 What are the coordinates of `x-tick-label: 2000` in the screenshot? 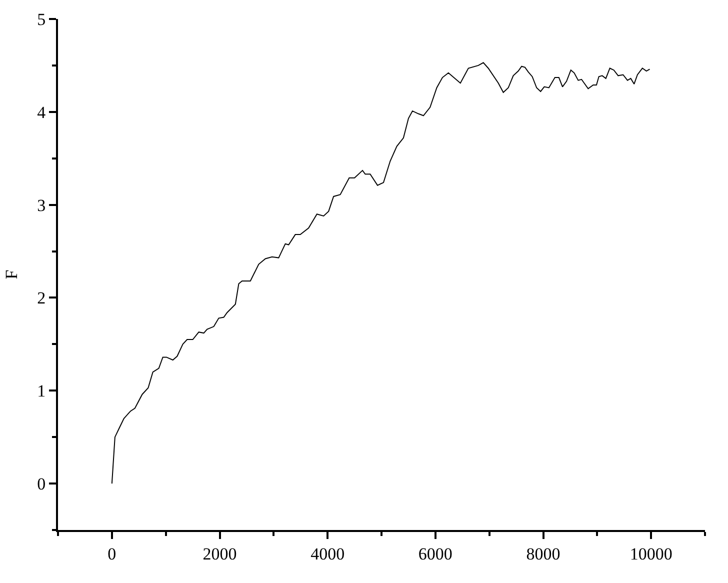 It's located at (219, 554).